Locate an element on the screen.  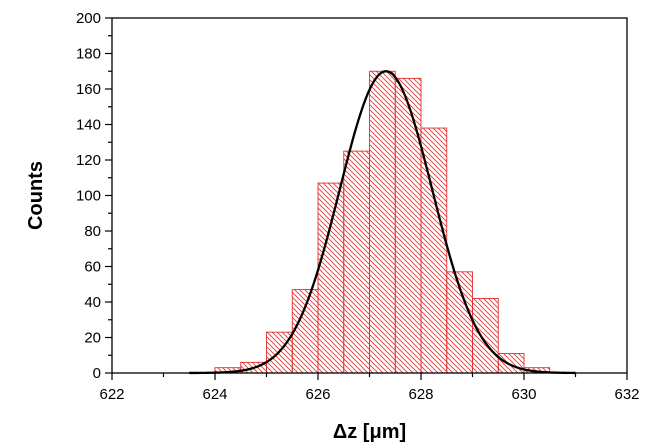
y-tick-label: 120 is located at coordinates (88, 160).